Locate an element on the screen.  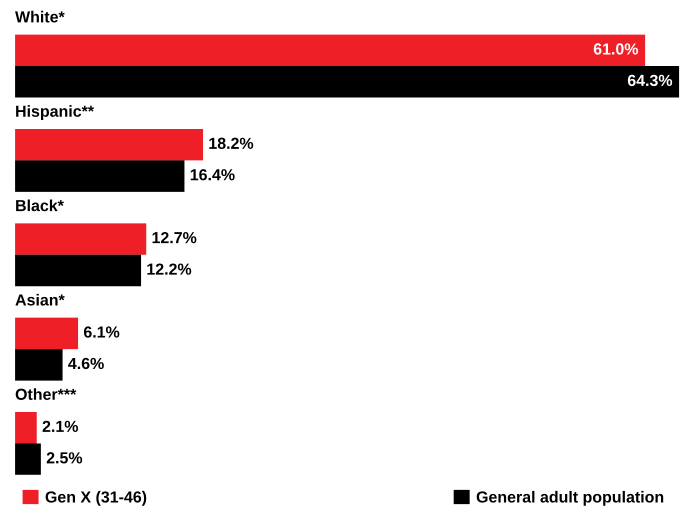
y-tick-label: Other*** is located at coordinates (46, 394).